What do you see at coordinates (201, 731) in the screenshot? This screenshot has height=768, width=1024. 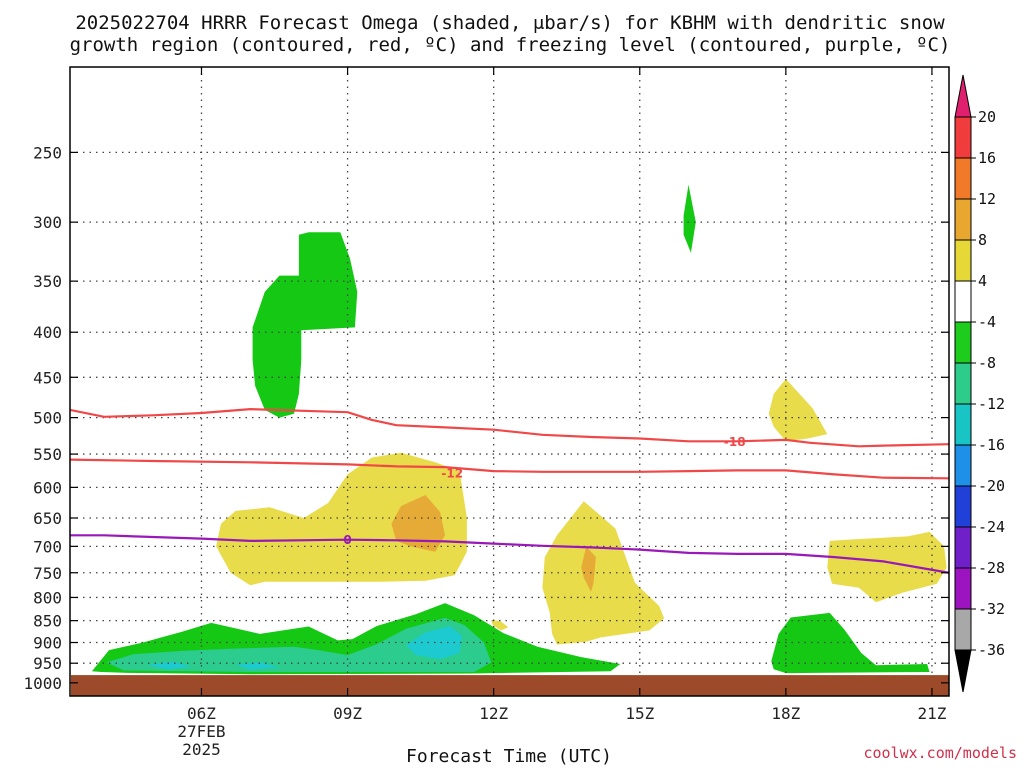 I see `x-tick-date: 27FEB` at bounding box center [201, 731].